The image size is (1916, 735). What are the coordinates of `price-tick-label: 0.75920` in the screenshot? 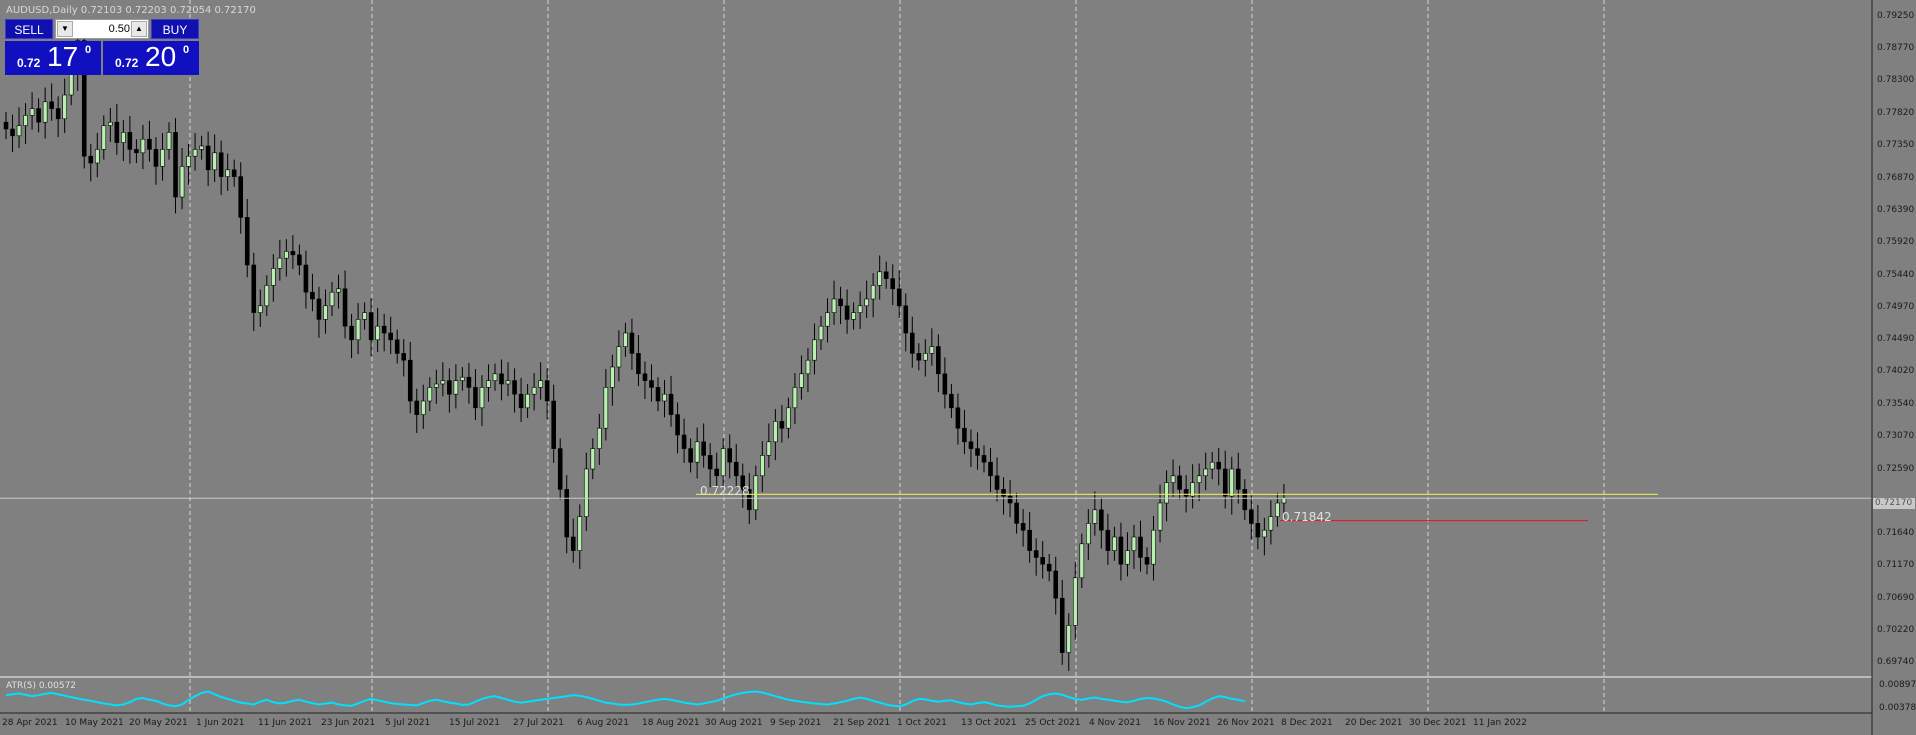 It's located at (1896, 242).